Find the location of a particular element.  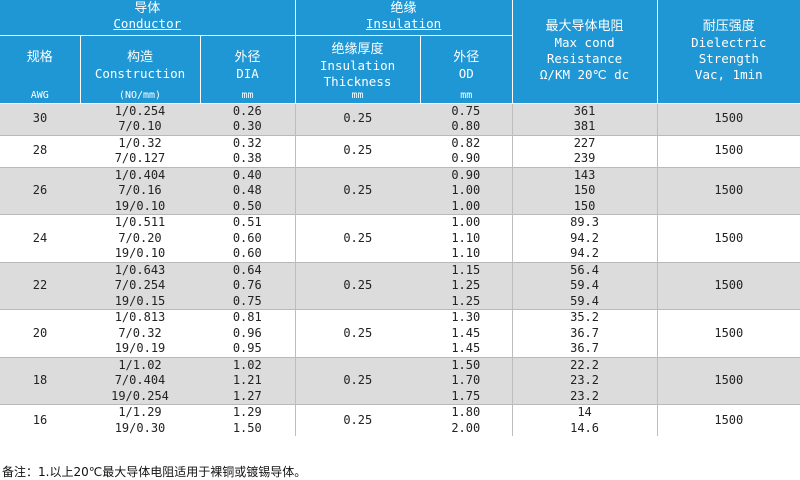

table-row: 24 1/0.511 0.51 0.25 1.00 89.3 1500 is located at coordinates (400, 238).